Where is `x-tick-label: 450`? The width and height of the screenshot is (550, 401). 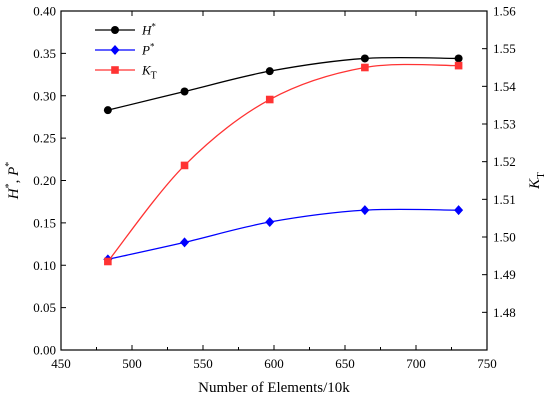 x-tick-label: 450 is located at coordinates (61, 363).